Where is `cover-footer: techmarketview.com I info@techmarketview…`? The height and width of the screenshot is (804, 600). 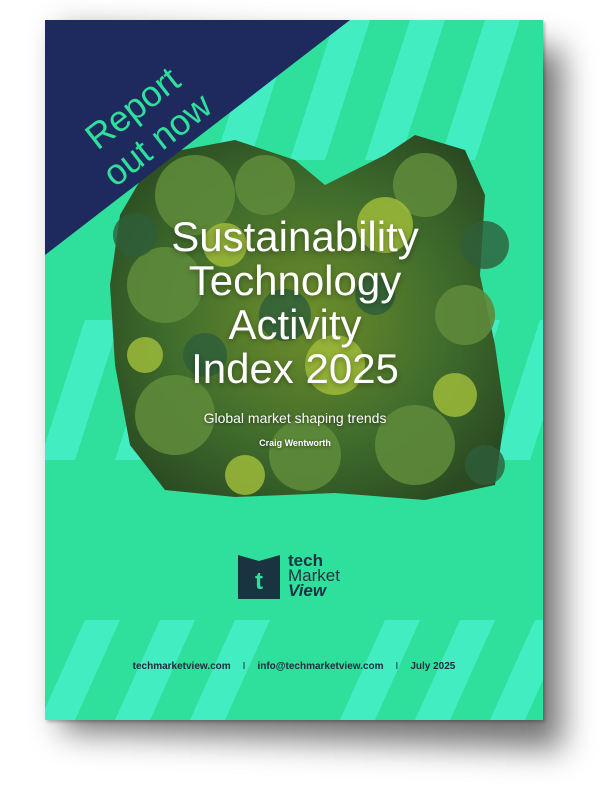 cover-footer: techmarketview.com I info@techmarketview… is located at coordinates (294, 666).